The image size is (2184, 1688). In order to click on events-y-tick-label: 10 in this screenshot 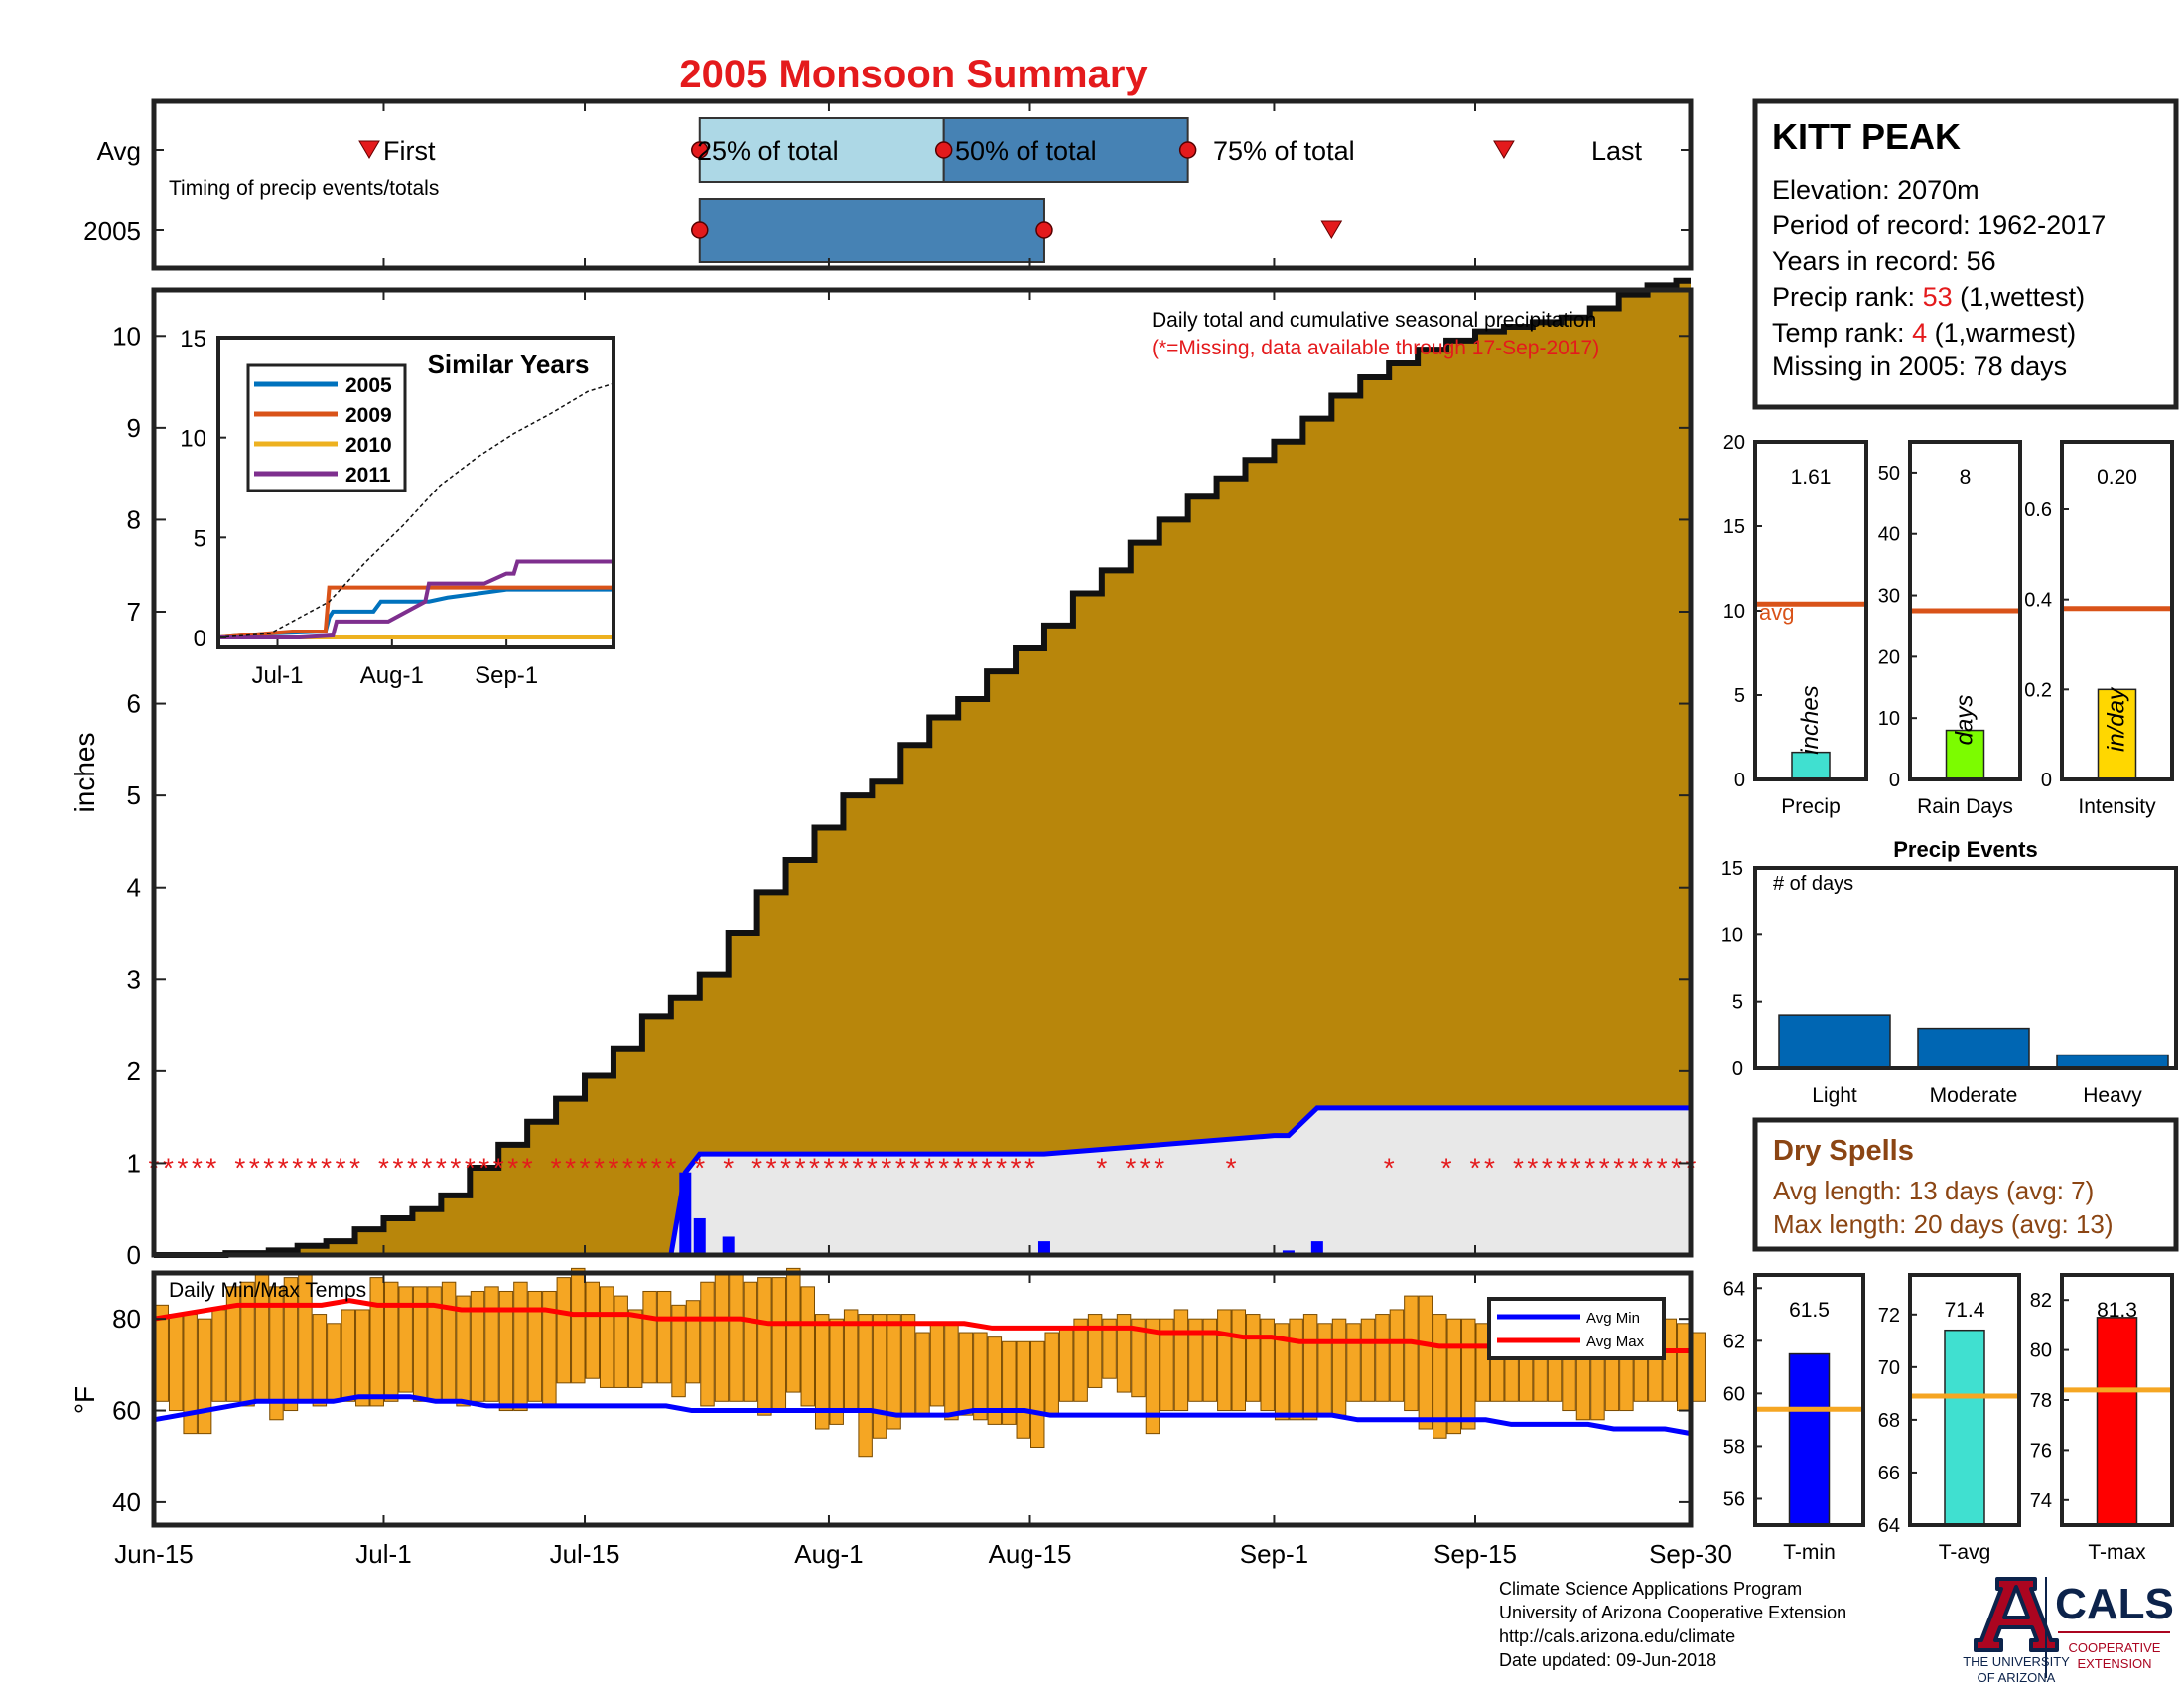, I will do `click(1732, 935)`.